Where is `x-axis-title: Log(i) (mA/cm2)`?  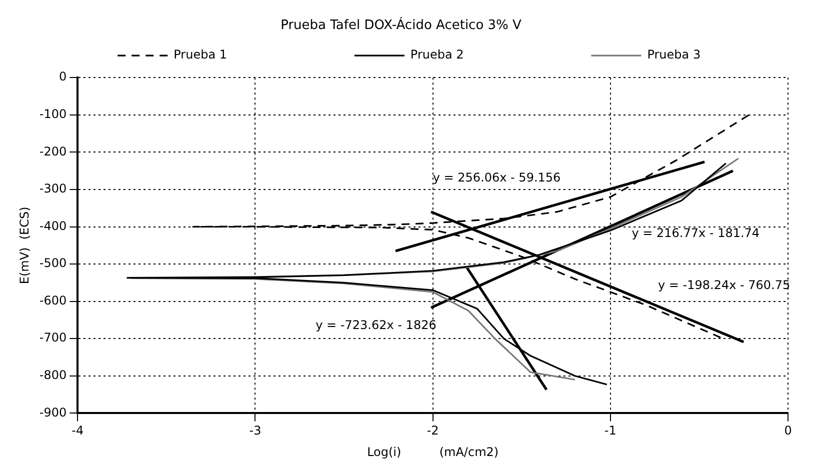
x-axis-title: Log(i) (mA/cm2) is located at coordinates (433, 451).